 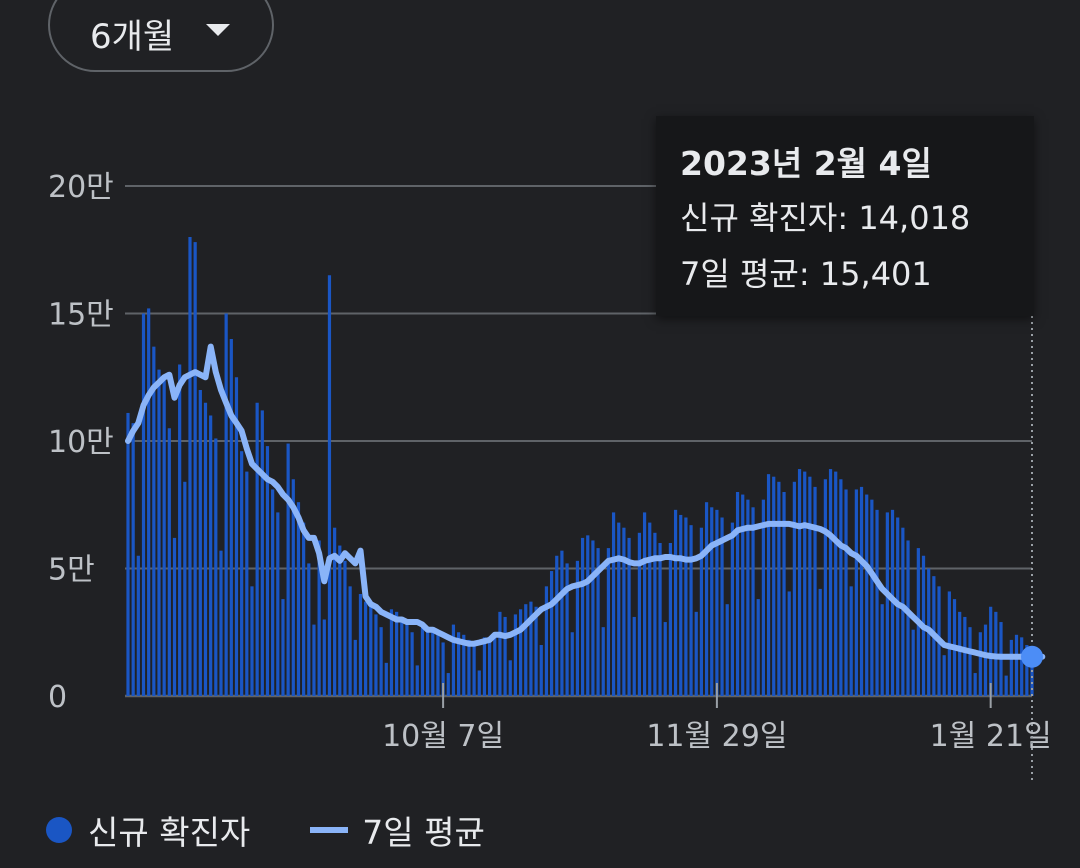 I want to click on y-tick-label: 20만, so click(x=81, y=187).